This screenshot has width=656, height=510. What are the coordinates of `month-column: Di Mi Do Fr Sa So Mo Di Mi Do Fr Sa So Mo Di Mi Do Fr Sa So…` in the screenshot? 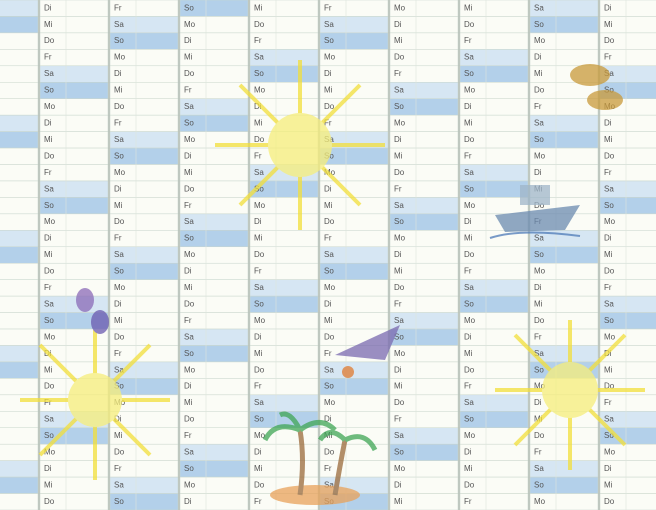 It's located at (627, 255).